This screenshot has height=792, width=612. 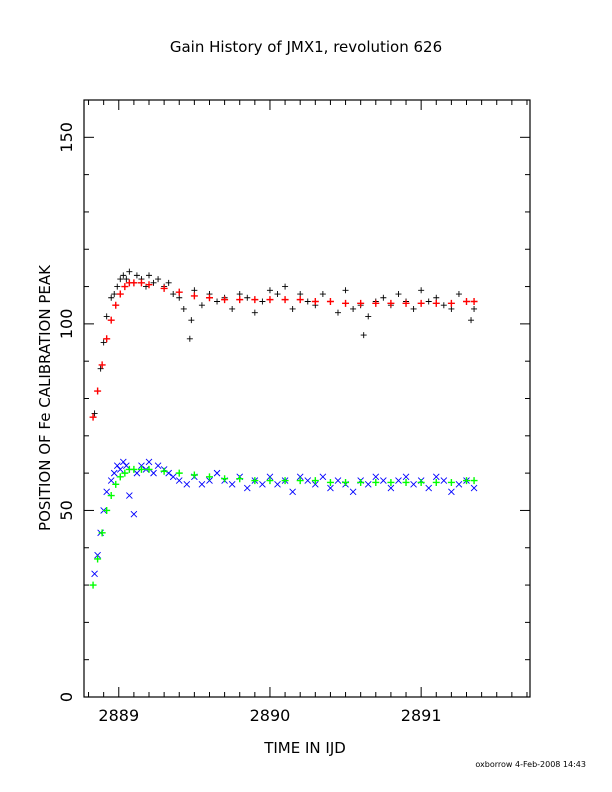 What do you see at coordinates (66, 510) in the screenshot?
I see `y-tick-label: 50` at bounding box center [66, 510].